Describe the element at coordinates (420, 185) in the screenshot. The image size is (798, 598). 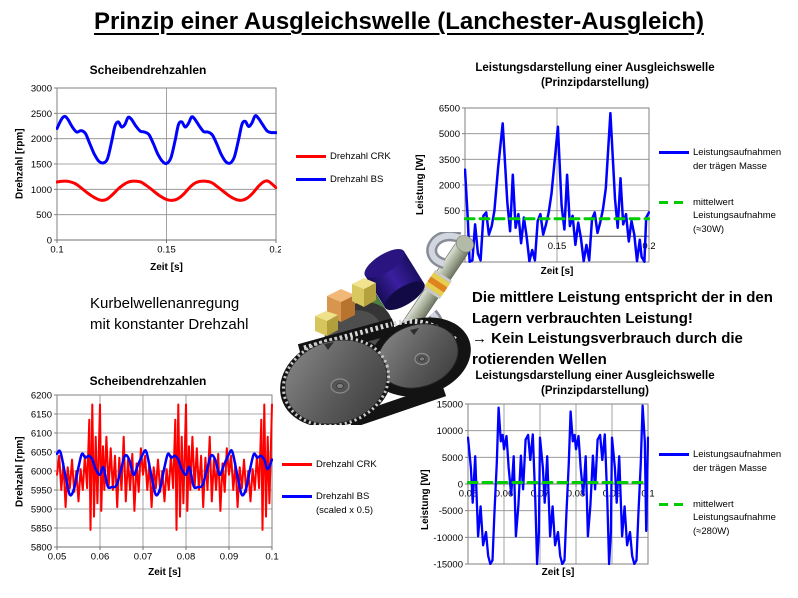
I see `chart-top-right-ylabel: Leistung [W]` at that location.